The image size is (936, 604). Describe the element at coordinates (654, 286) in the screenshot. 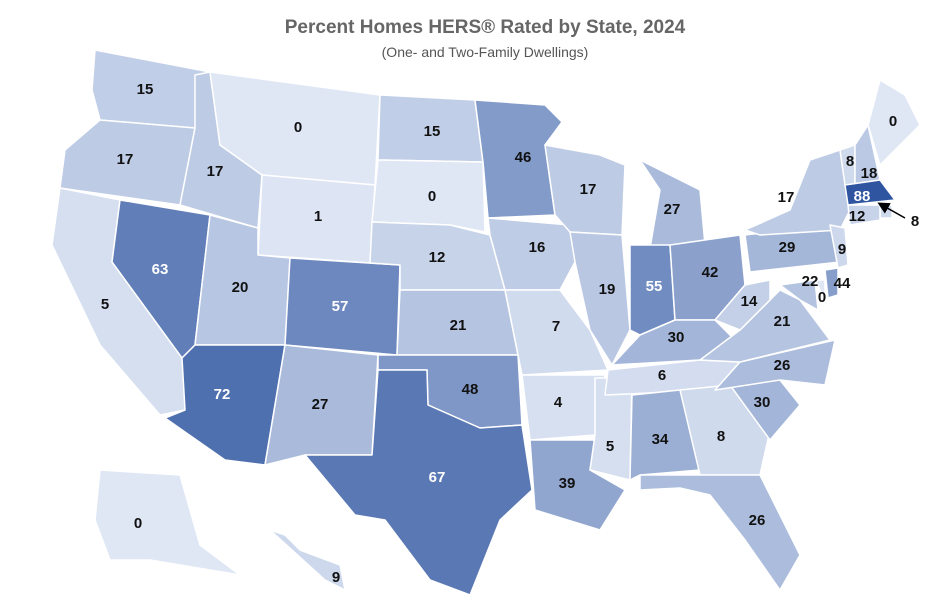

I see `state-label: 55` at that location.